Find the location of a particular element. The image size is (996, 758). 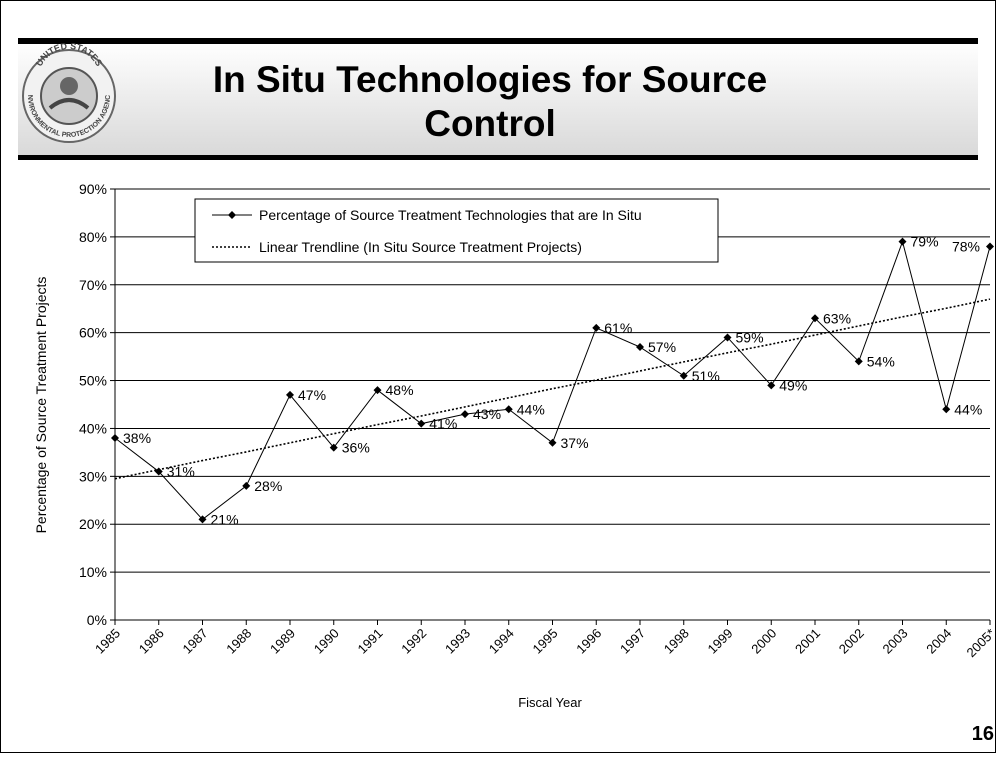

data-label: 41% is located at coordinates (443, 424).